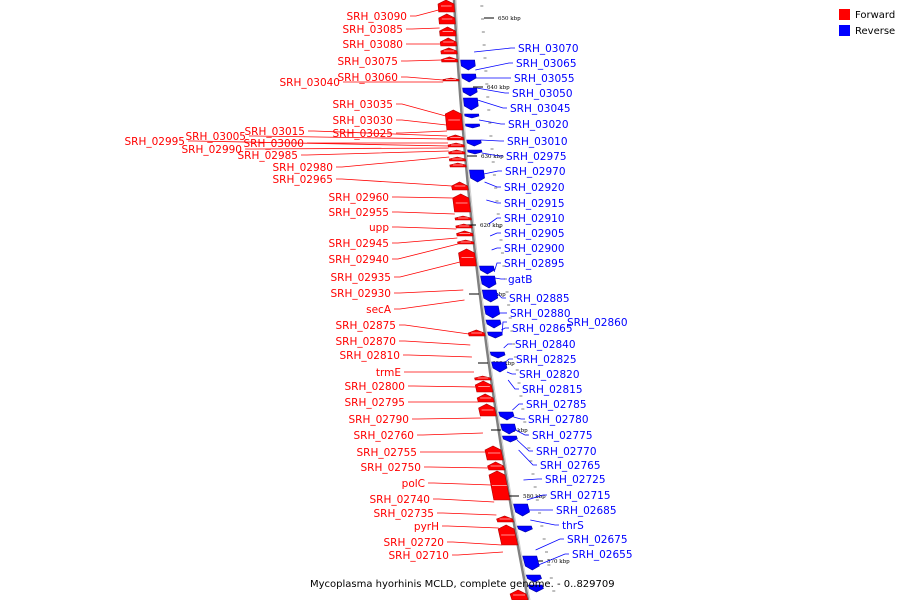 This screenshot has height=600, width=900. I want to click on forward-label-srh-02965: SRH_02965, so click(302, 180).